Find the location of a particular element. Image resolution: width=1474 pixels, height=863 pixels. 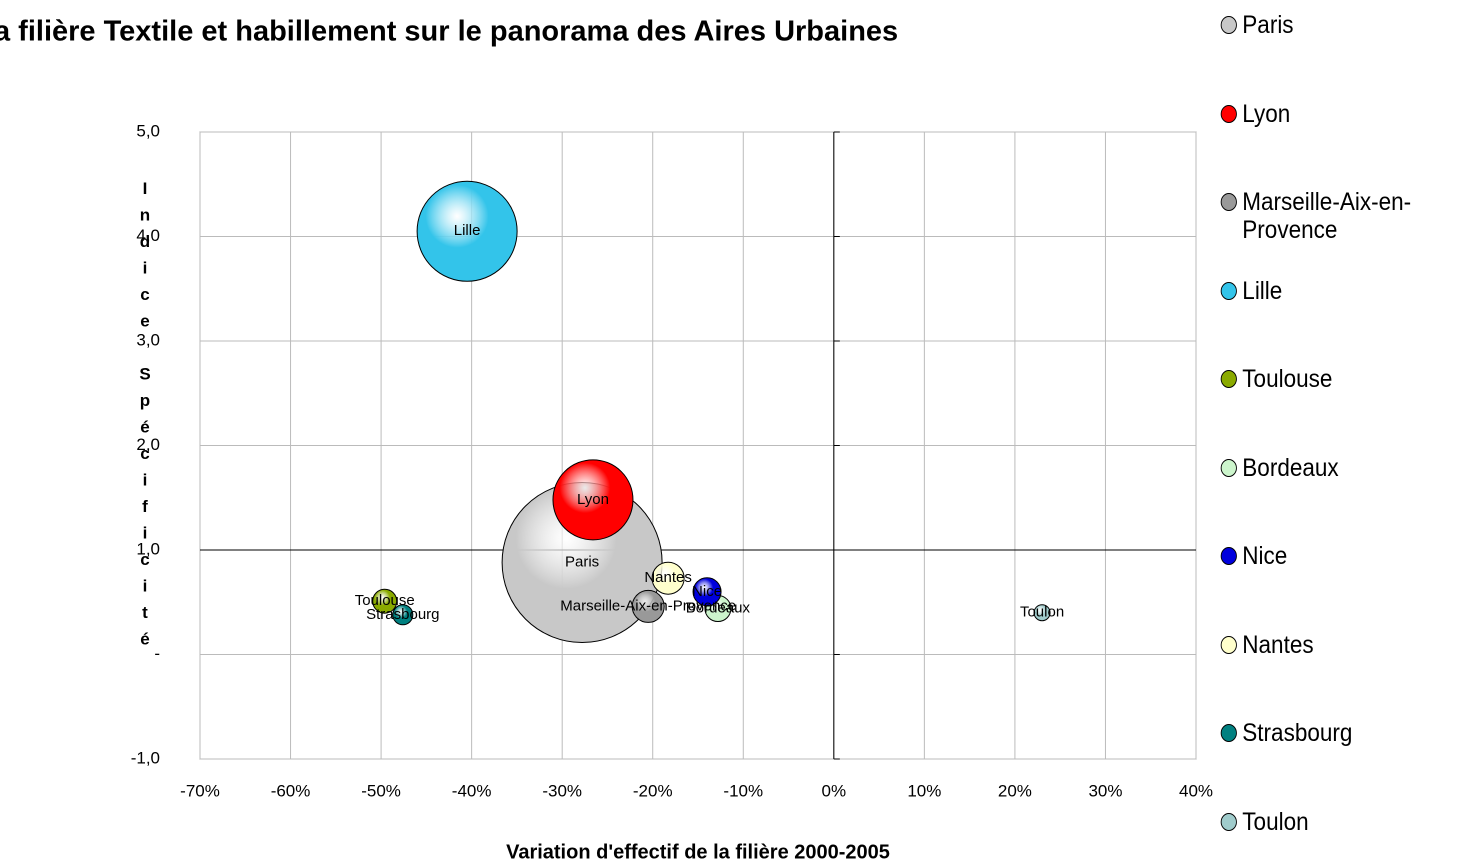

bubble-label: Toulouse is located at coordinates (385, 600).